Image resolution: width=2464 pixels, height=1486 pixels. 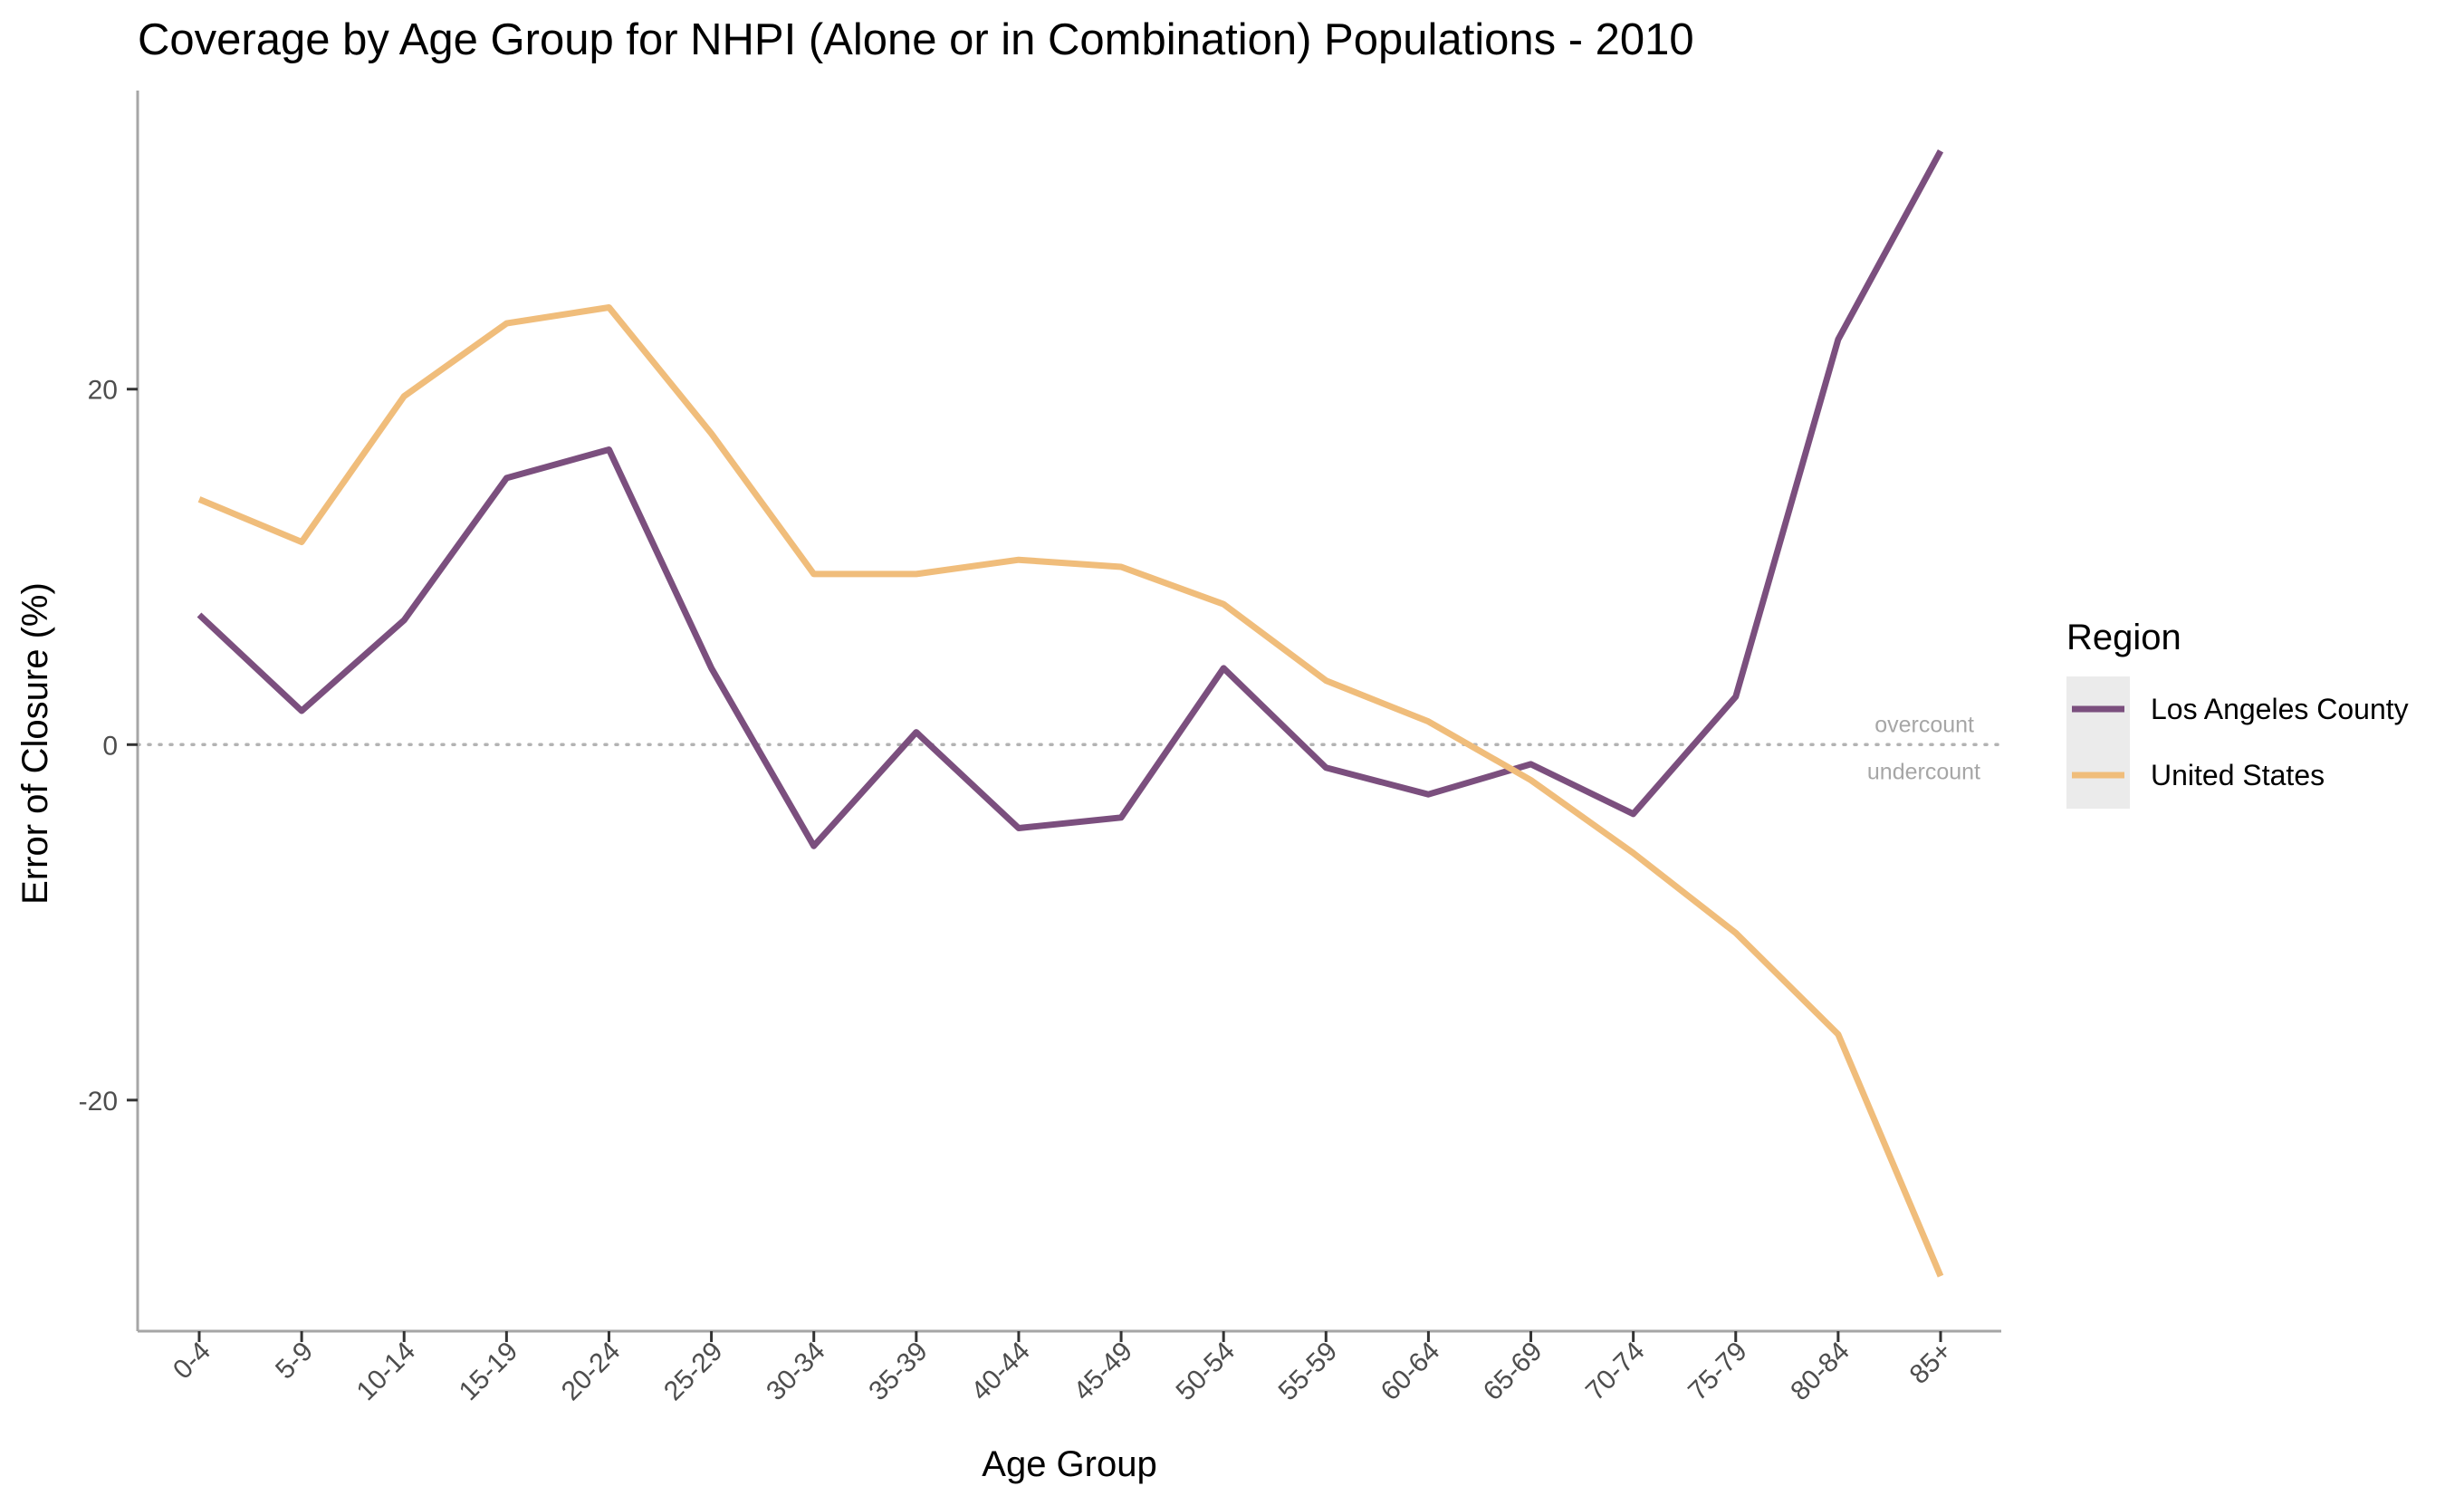 I want to click on y-axis-ticks: -20 0 20, so click(x=108, y=747).